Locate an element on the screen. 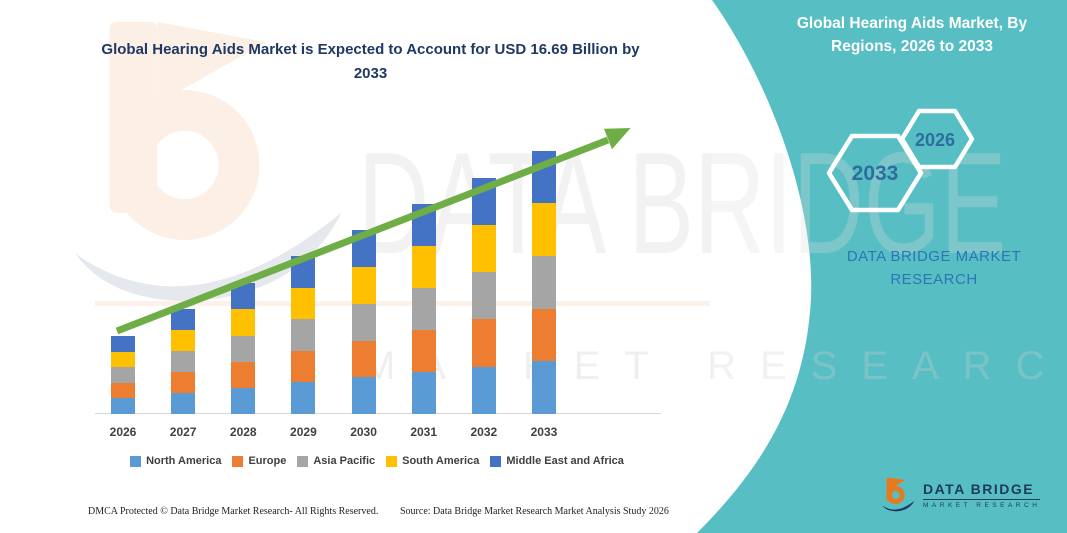 Image resolution: width=1067 pixels, height=533 pixels. x-axis-line is located at coordinates (378, 413).